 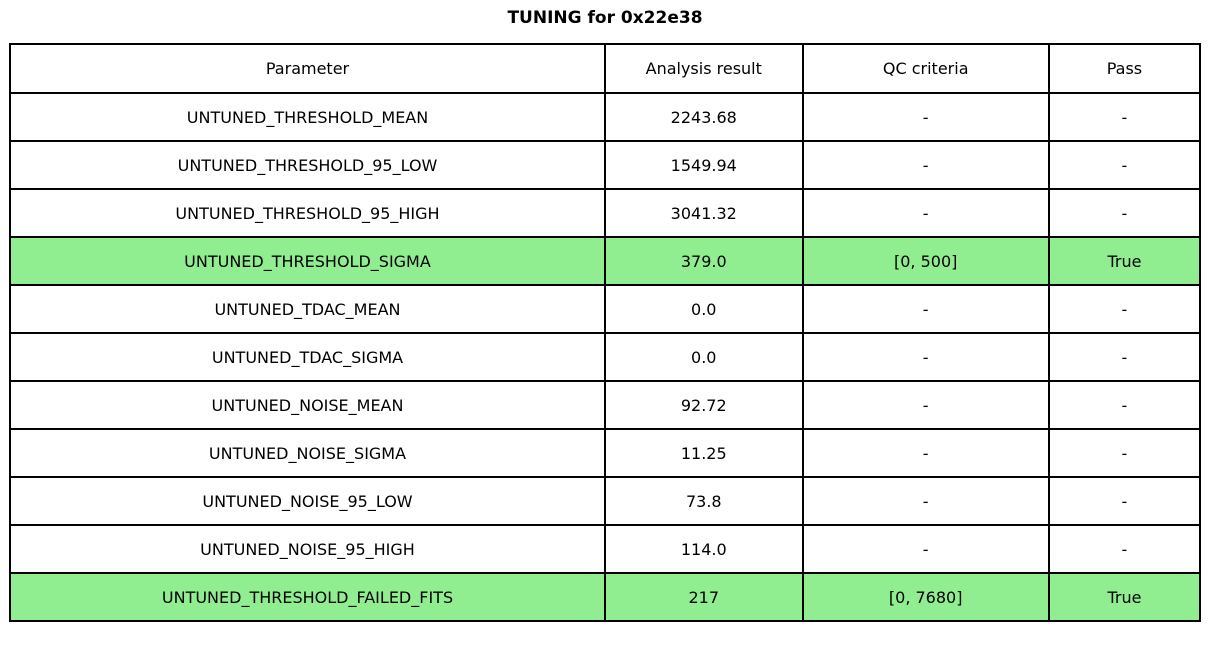 I want to click on table-row: UNTUNED_TDAC_MEAN 0.0 - -, so click(x=605, y=309).